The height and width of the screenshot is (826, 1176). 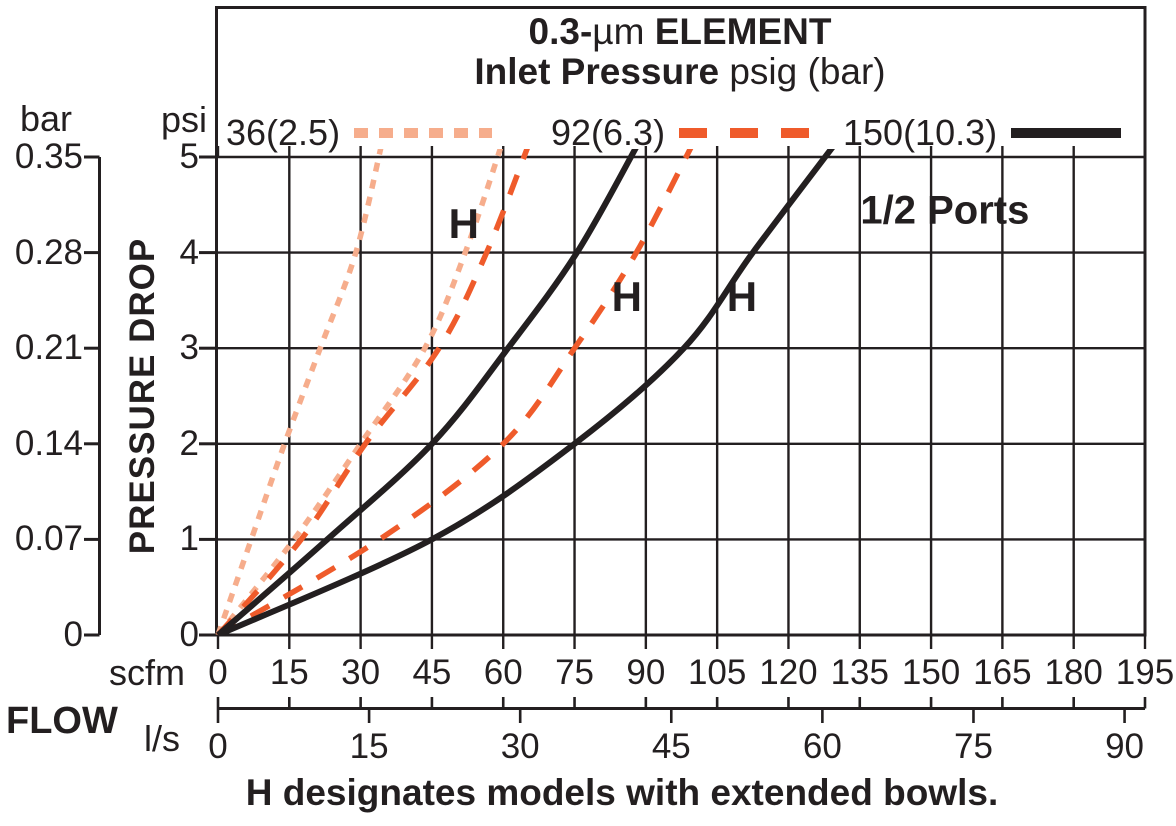 What do you see at coordinates (48, 156) in the screenshot?
I see `bar-tick-label: 0.35` at bounding box center [48, 156].